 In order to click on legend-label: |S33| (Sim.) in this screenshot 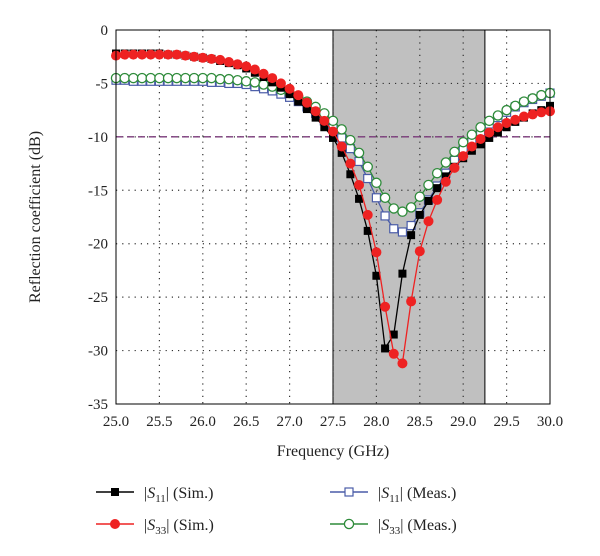, I will do `click(179, 527)`.